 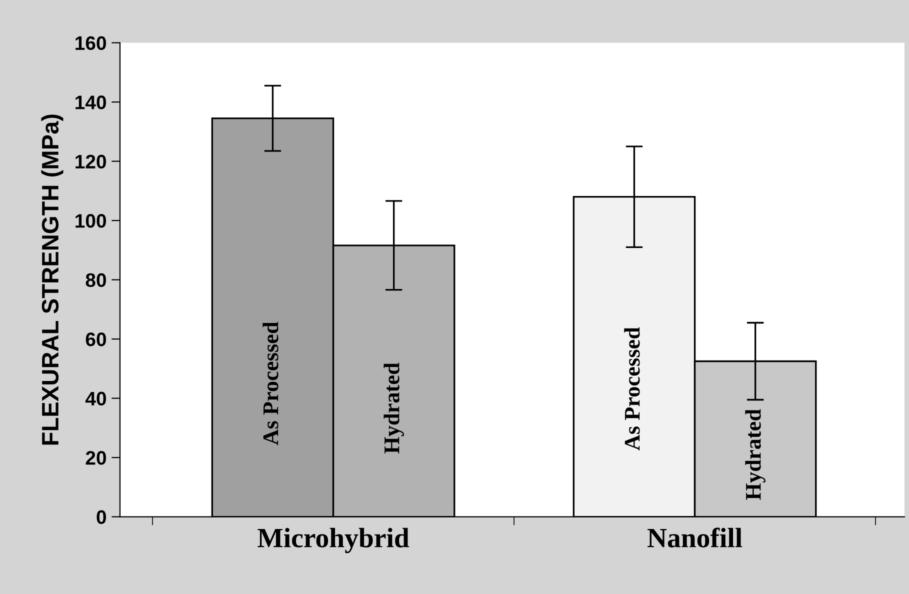 I want to click on x-tick-label: Microhybrid, so click(x=334, y=541).